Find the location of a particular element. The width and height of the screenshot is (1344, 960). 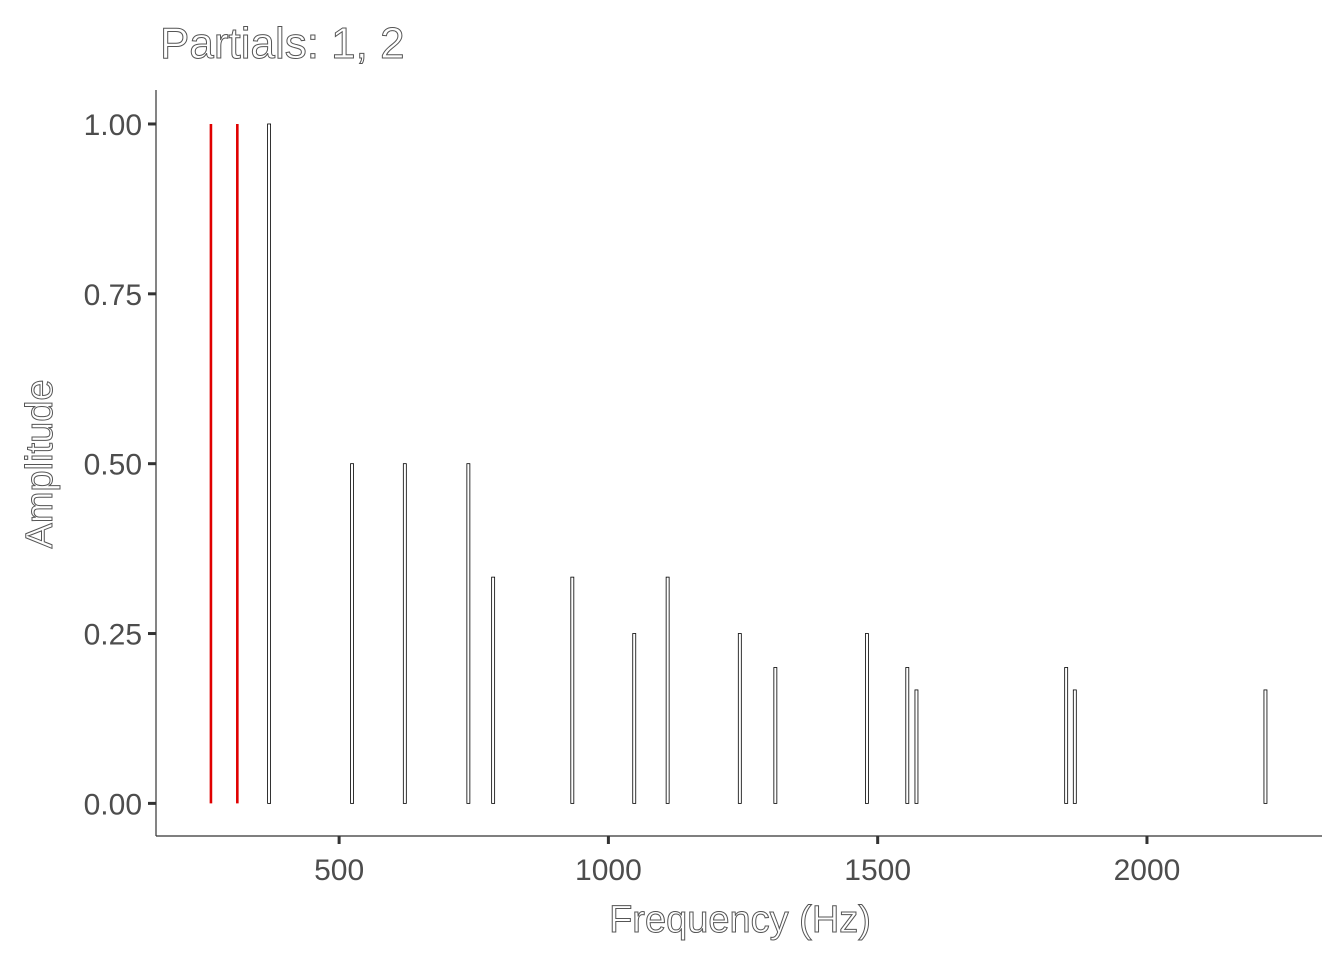

y-tick-label: 1.00 is located at coordinates (113, 125).